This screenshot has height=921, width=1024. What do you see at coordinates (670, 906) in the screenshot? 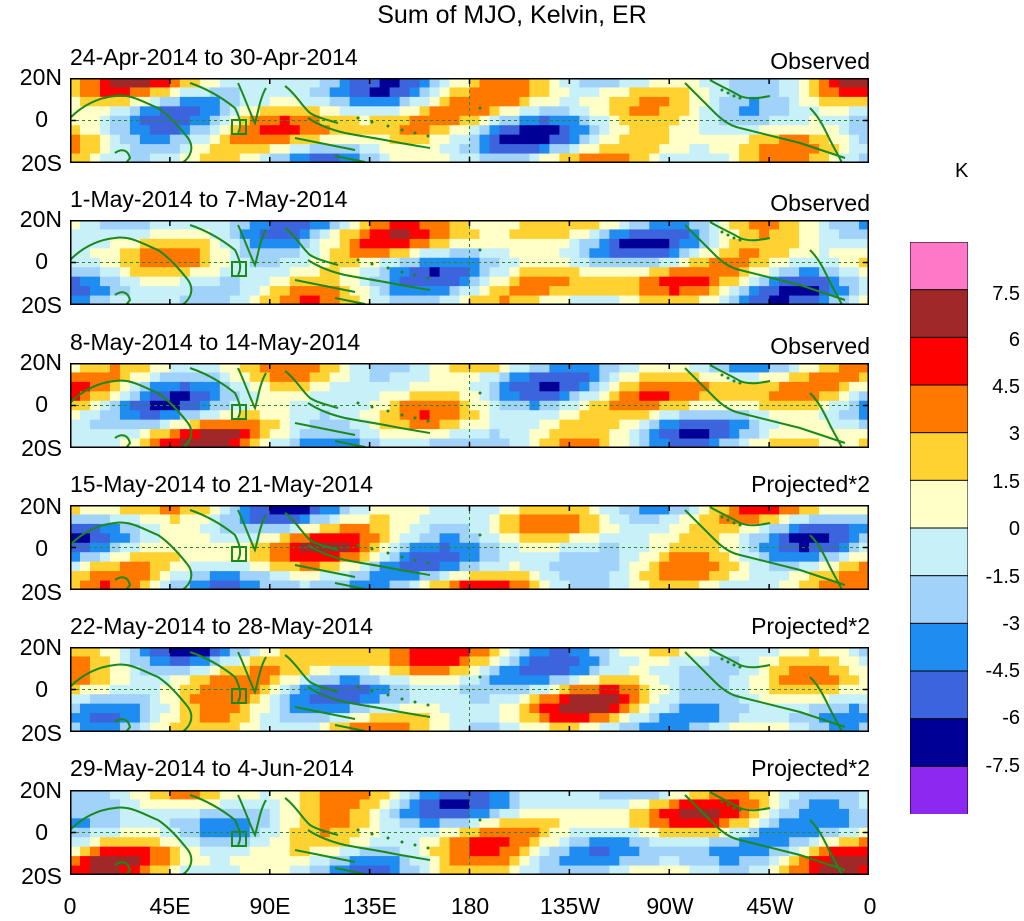
I see `lon-label-90w: 90W` at bounding box center [670, 906].